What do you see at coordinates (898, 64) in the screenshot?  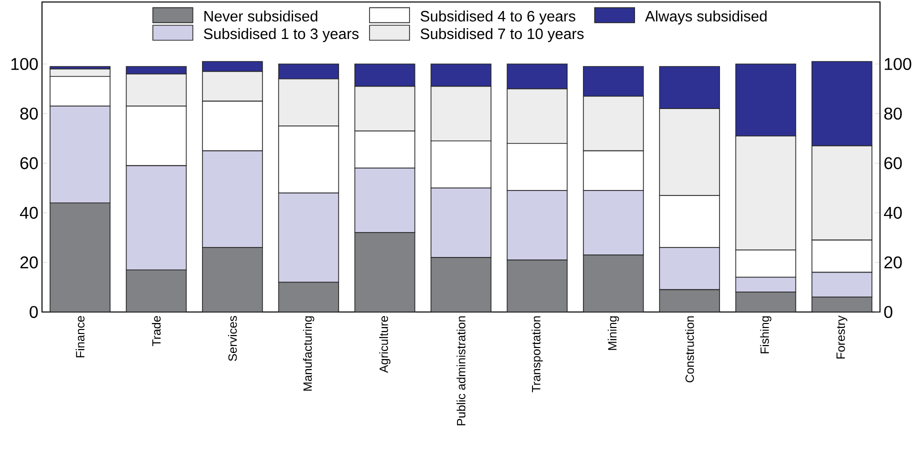 I see `y-tick-label: 100` at bounding box center [898, 64].